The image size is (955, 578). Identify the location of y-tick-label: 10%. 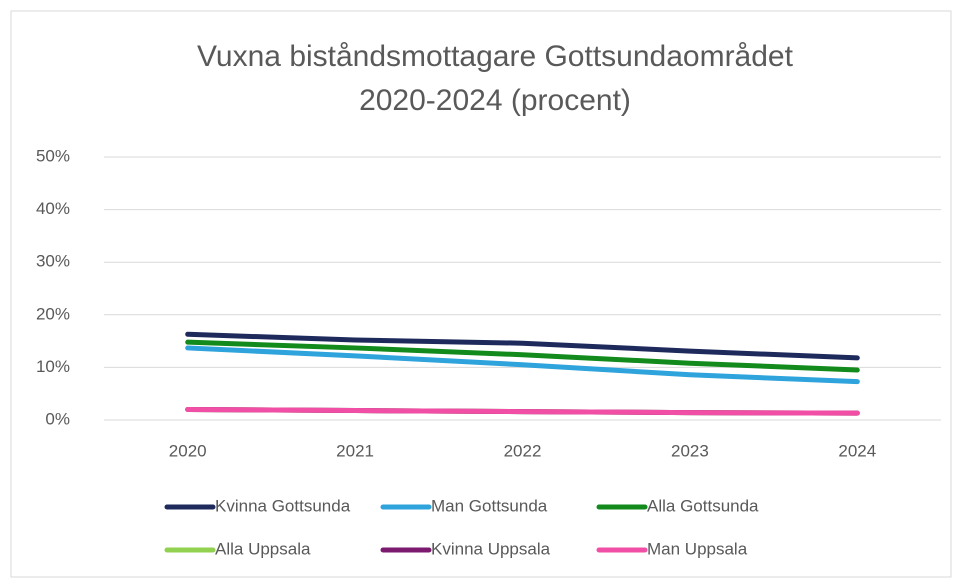
(53, 366).